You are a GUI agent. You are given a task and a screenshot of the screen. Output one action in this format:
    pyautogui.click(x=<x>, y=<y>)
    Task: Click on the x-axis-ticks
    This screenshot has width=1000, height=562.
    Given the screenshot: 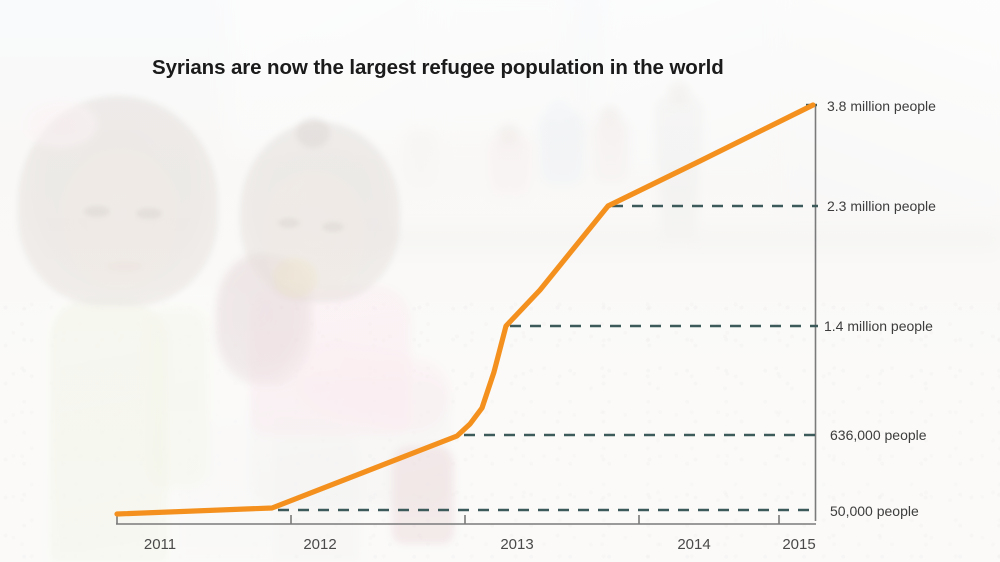 What is the action you would take?
    pyautogui.click(x=448, y=519)
    